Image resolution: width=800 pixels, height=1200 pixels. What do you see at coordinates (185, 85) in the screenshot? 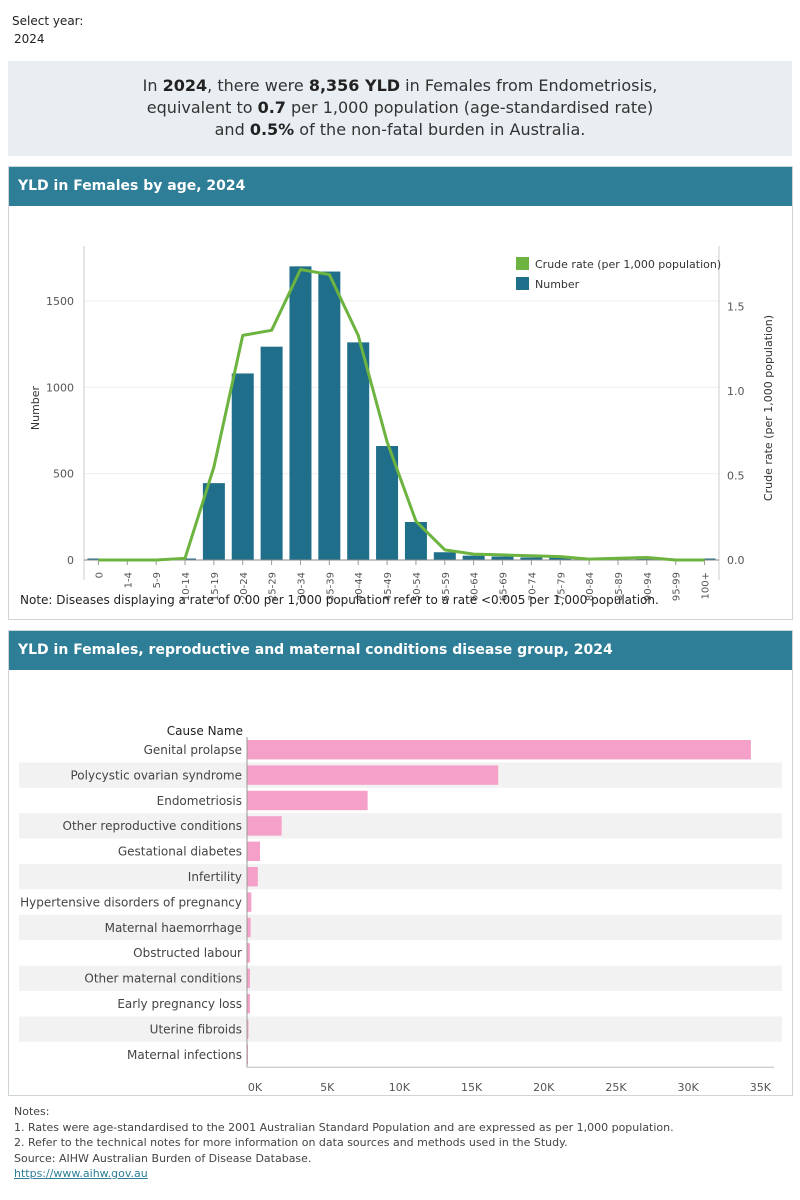
I see `summary-year: 2024` at bounding box center [185, 85].